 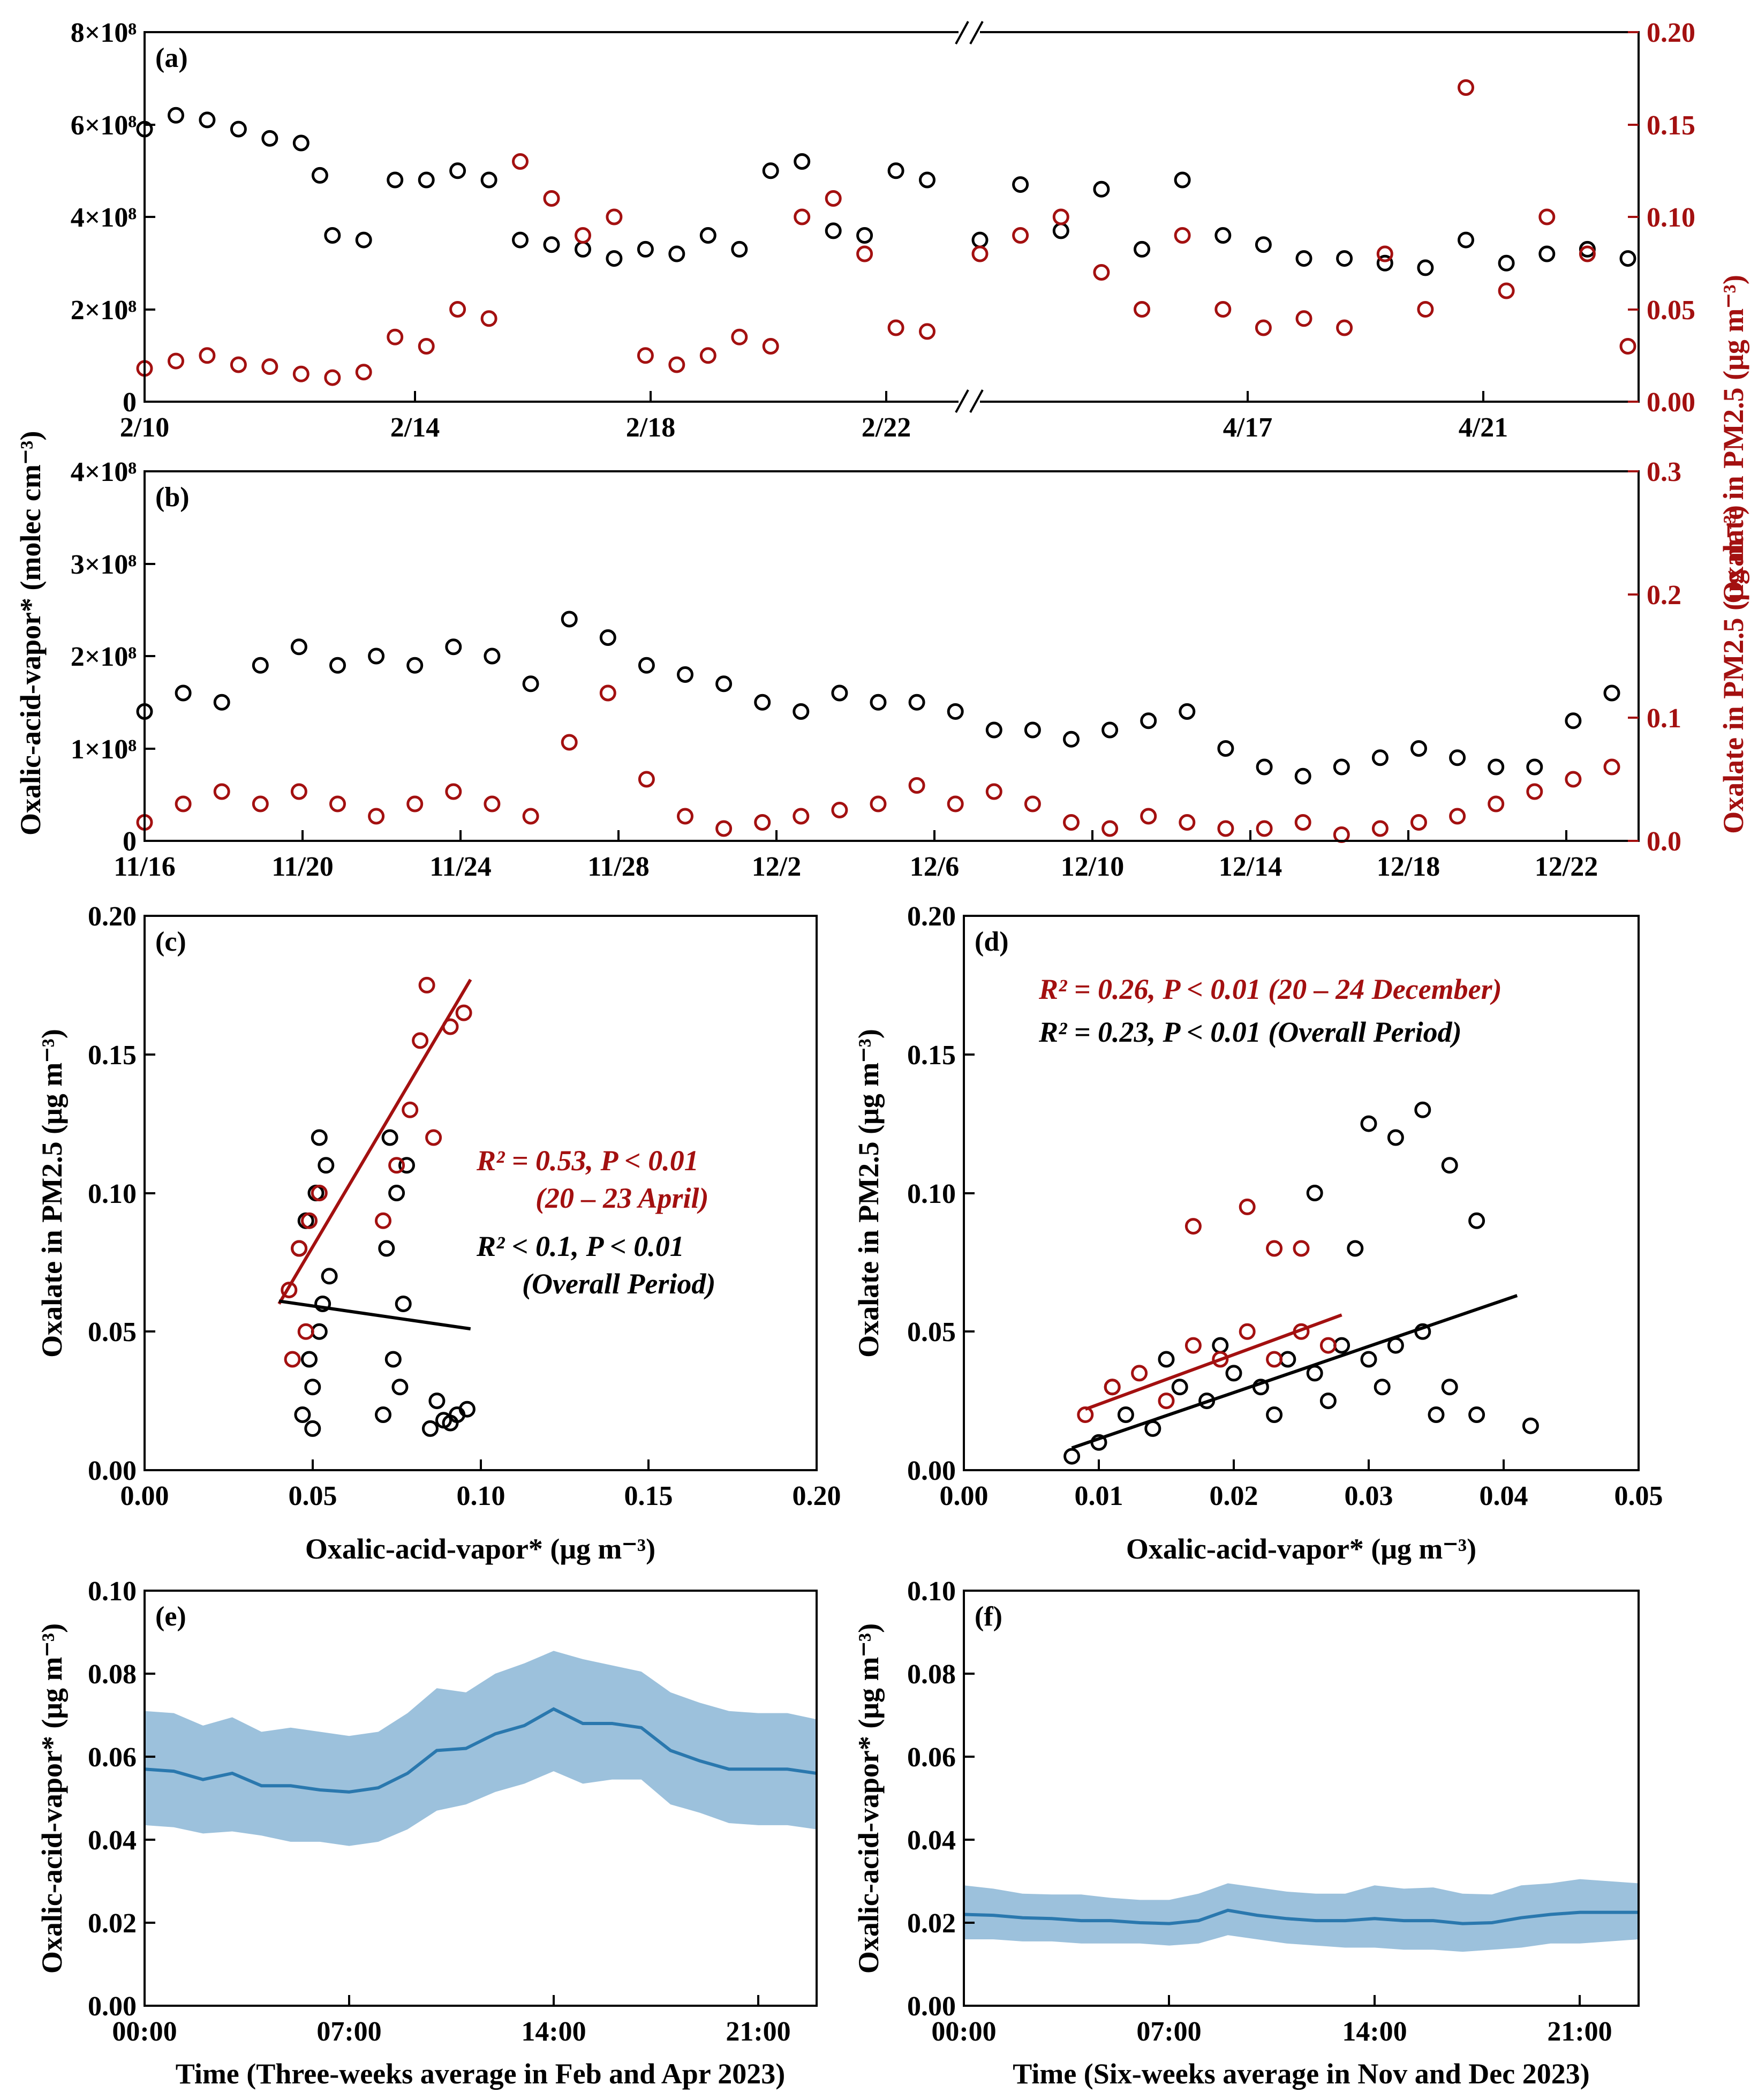 I want to click on panel-a-ytick-left: 6×10⁸, so click(x=104, y=126).